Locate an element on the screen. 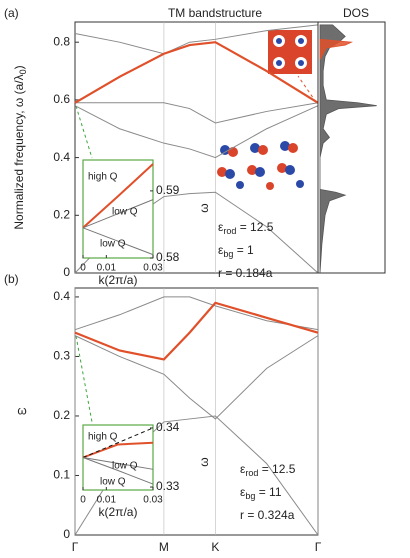 Image resolution: width=410 pixels, height=558 pixels. y-axis-label-text: ) is located at coordinates (19, 67).